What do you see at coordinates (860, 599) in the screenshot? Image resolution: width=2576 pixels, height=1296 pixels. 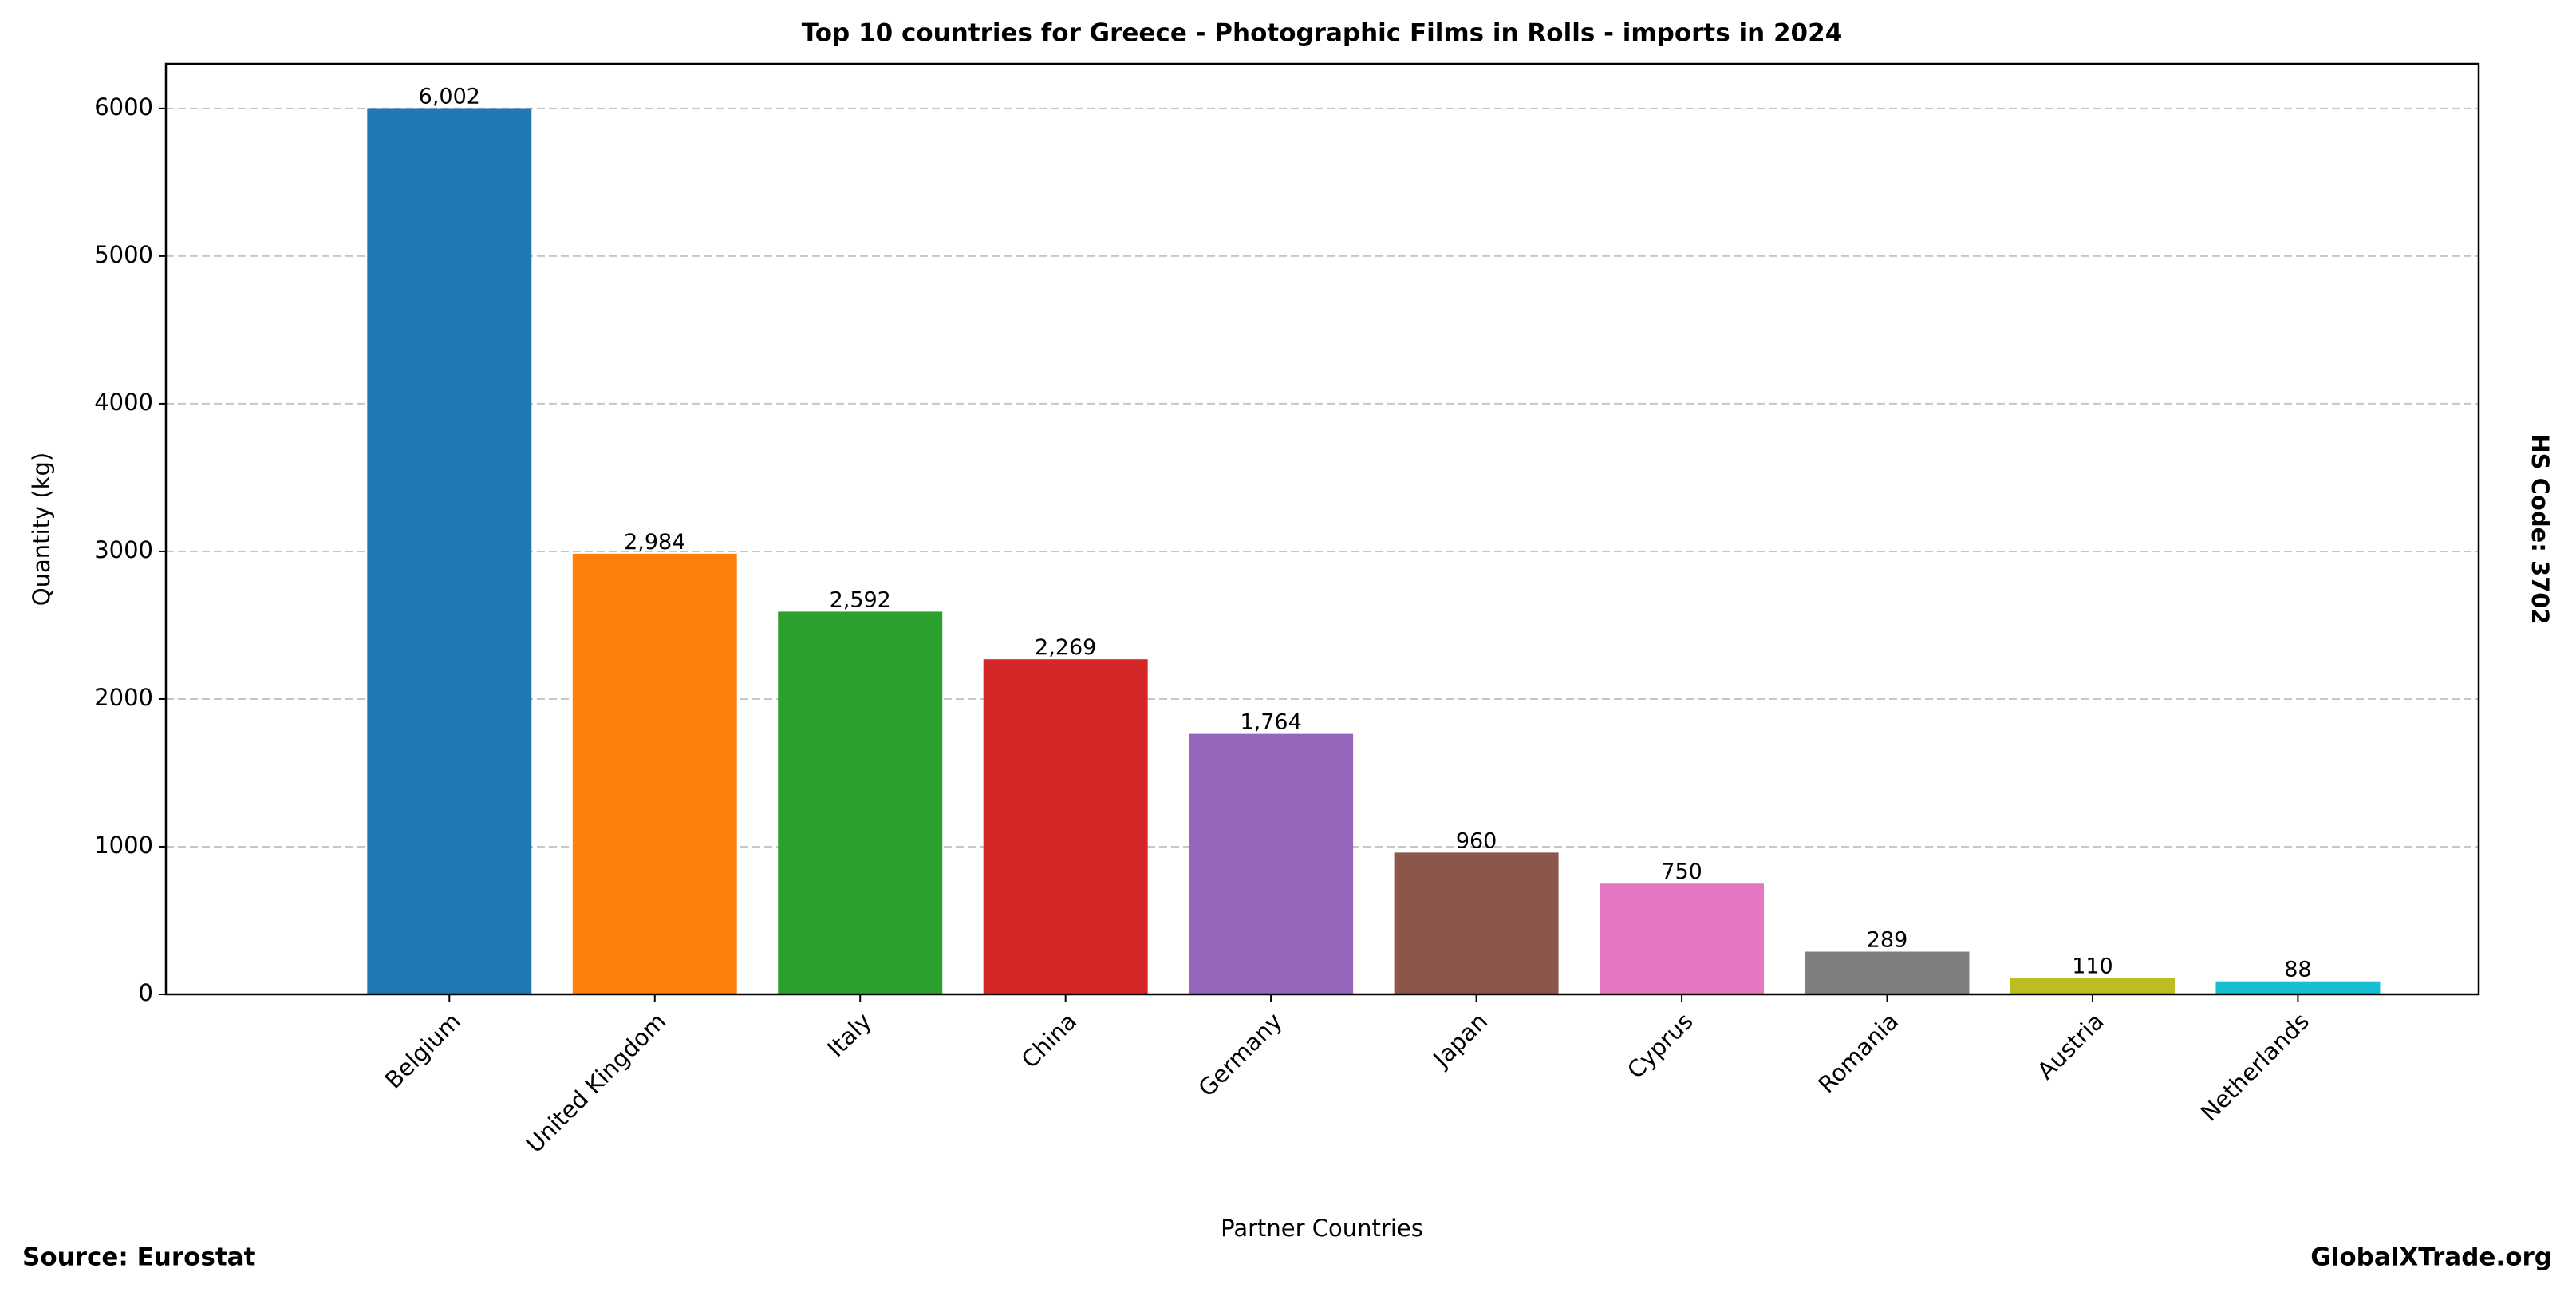 I see `value-label: 2,592` at bounding box center [860, 599].